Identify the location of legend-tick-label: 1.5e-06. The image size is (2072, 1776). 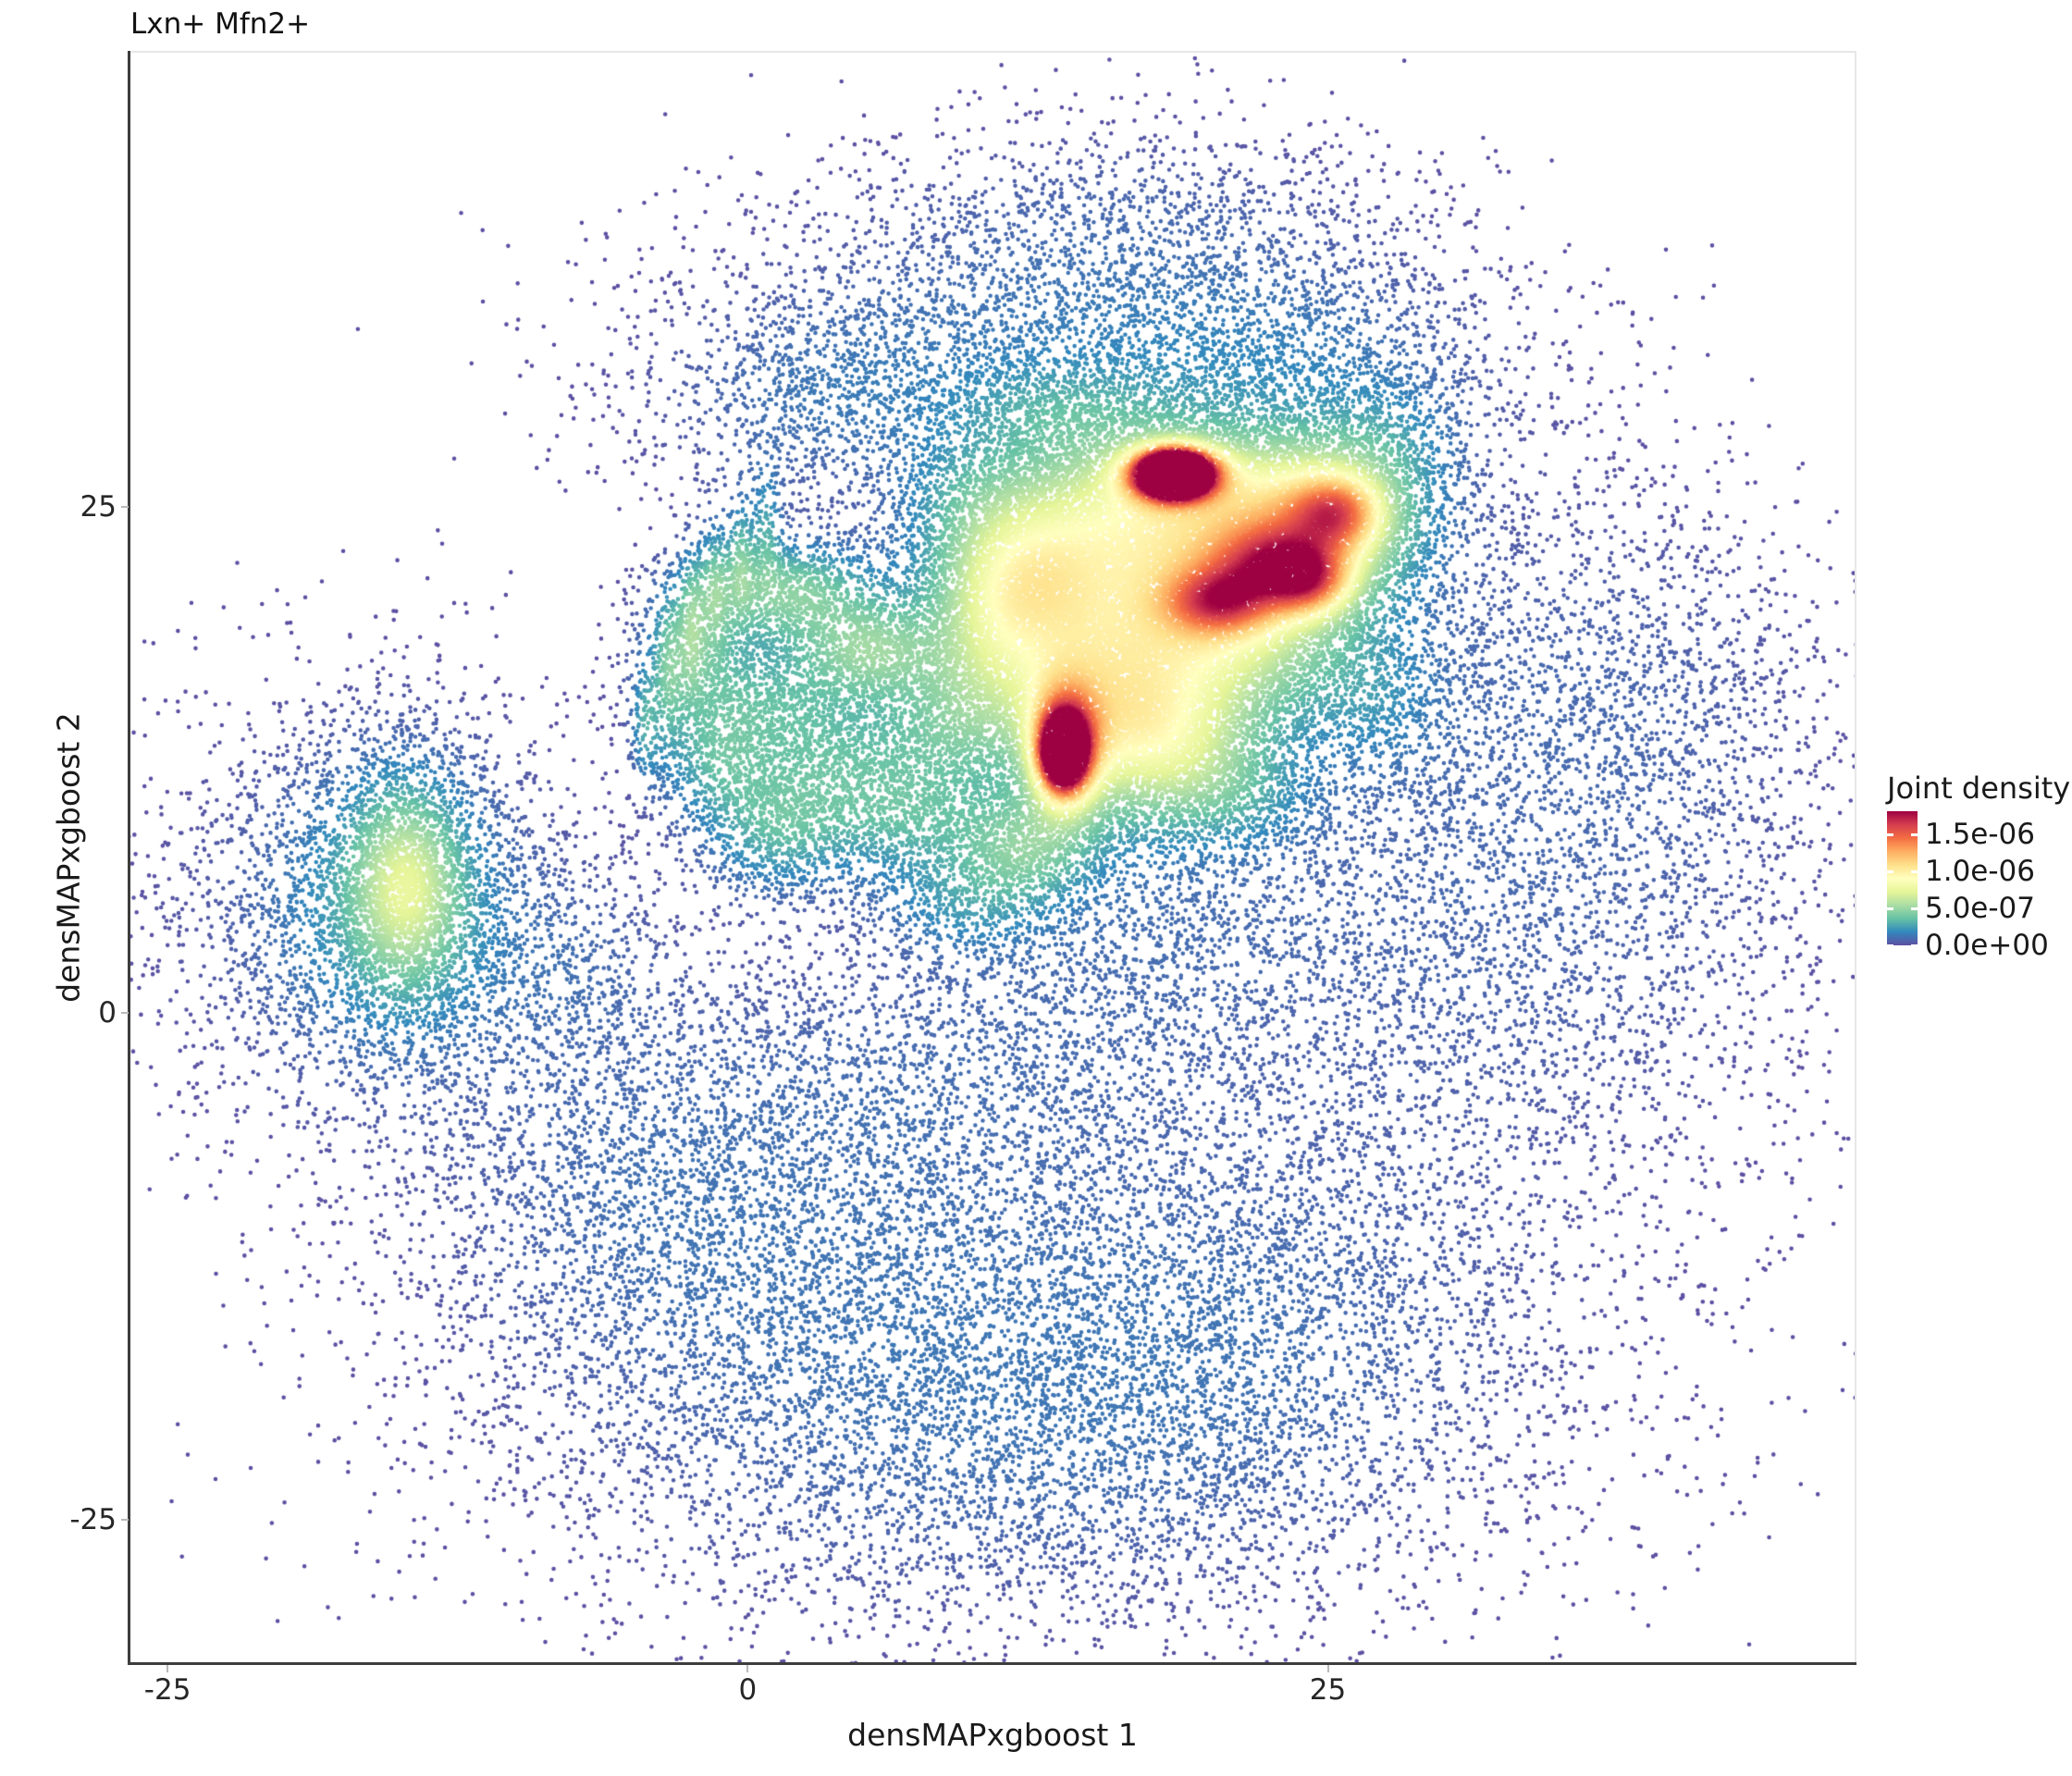
(1981, 835).